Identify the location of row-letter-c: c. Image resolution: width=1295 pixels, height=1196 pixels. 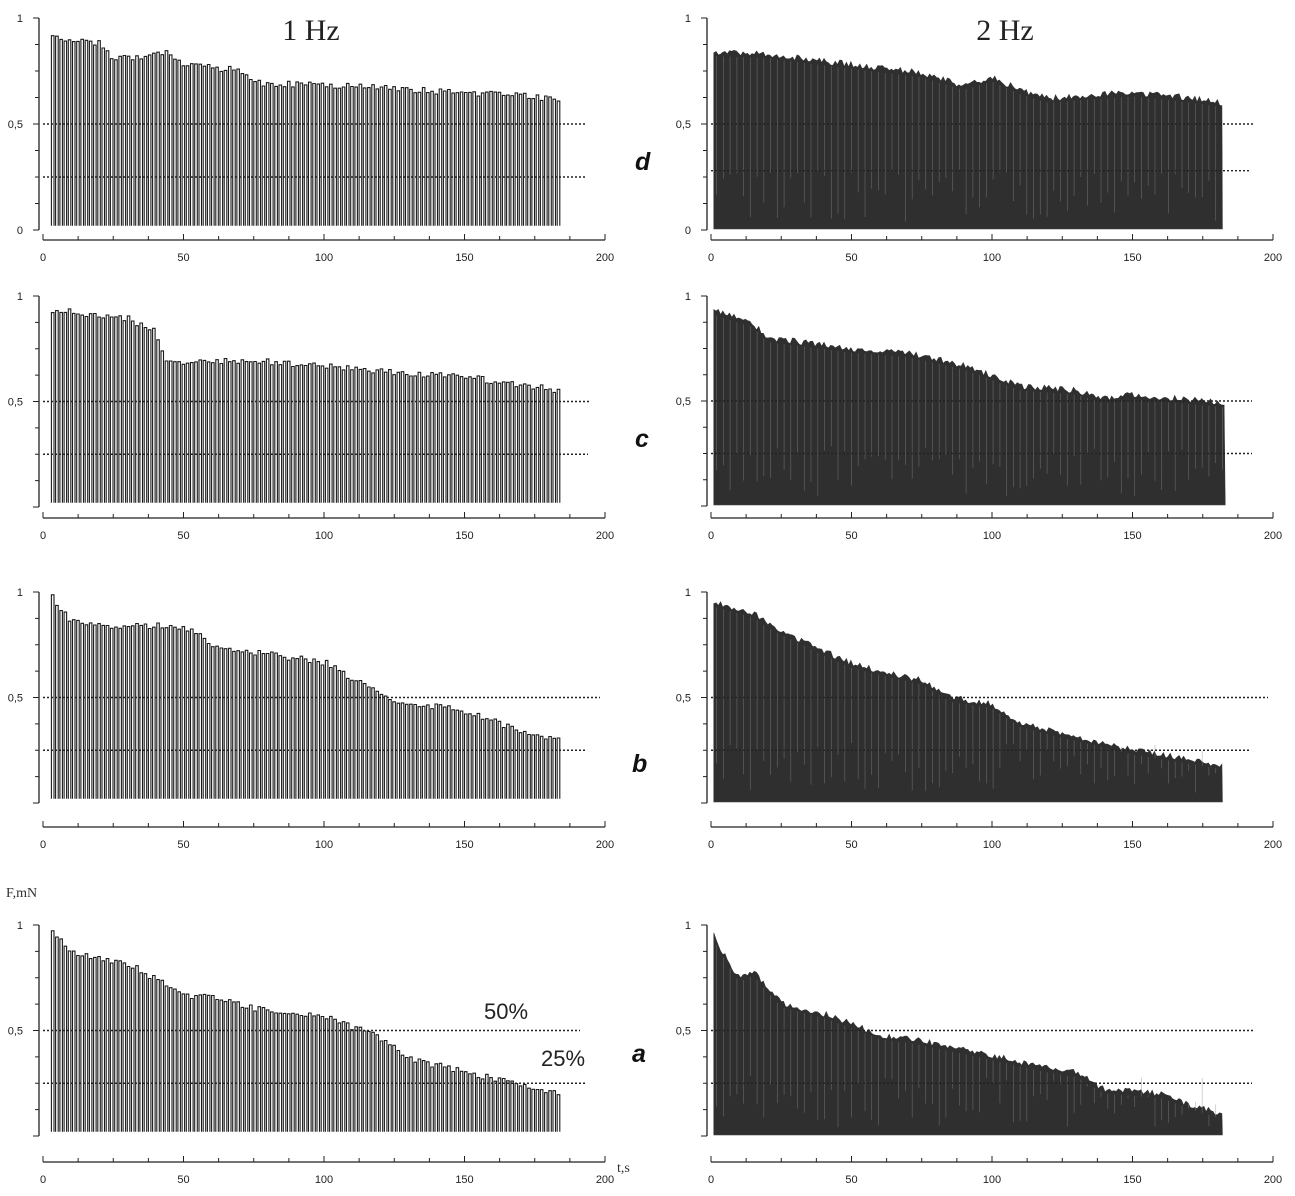
(642, 439).